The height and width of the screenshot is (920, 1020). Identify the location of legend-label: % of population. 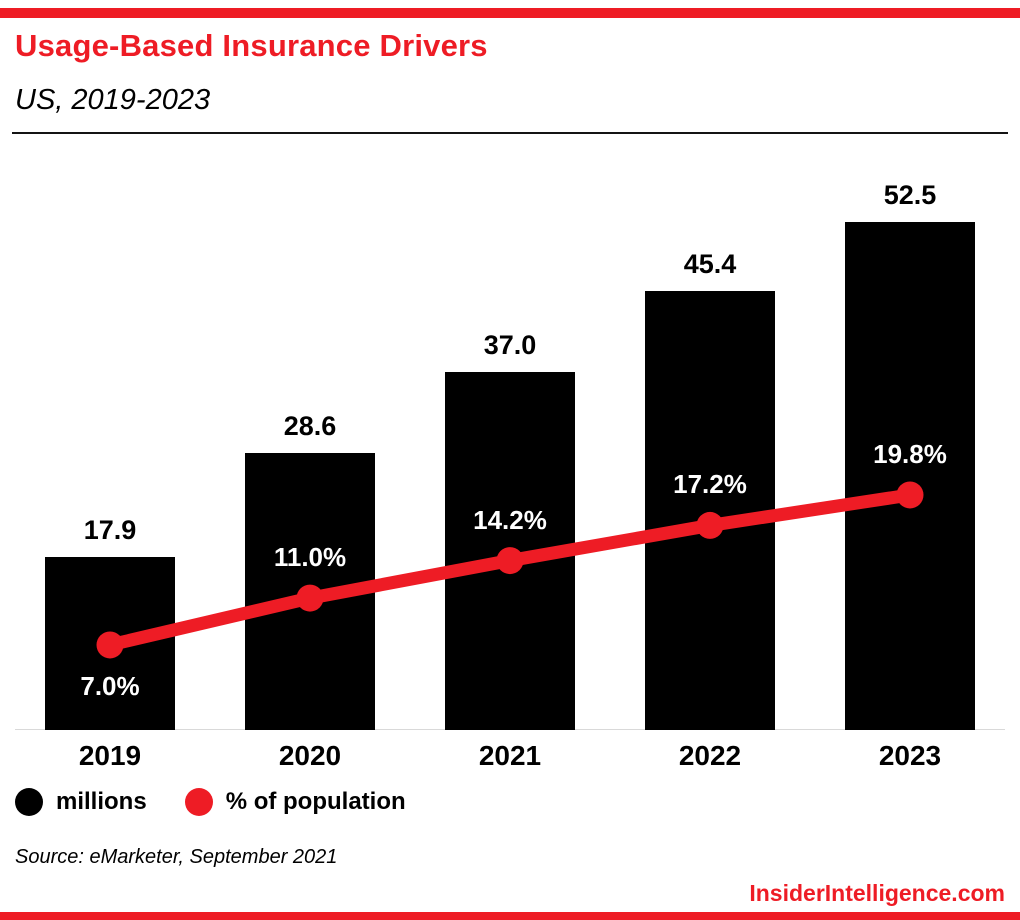
(315, 801).